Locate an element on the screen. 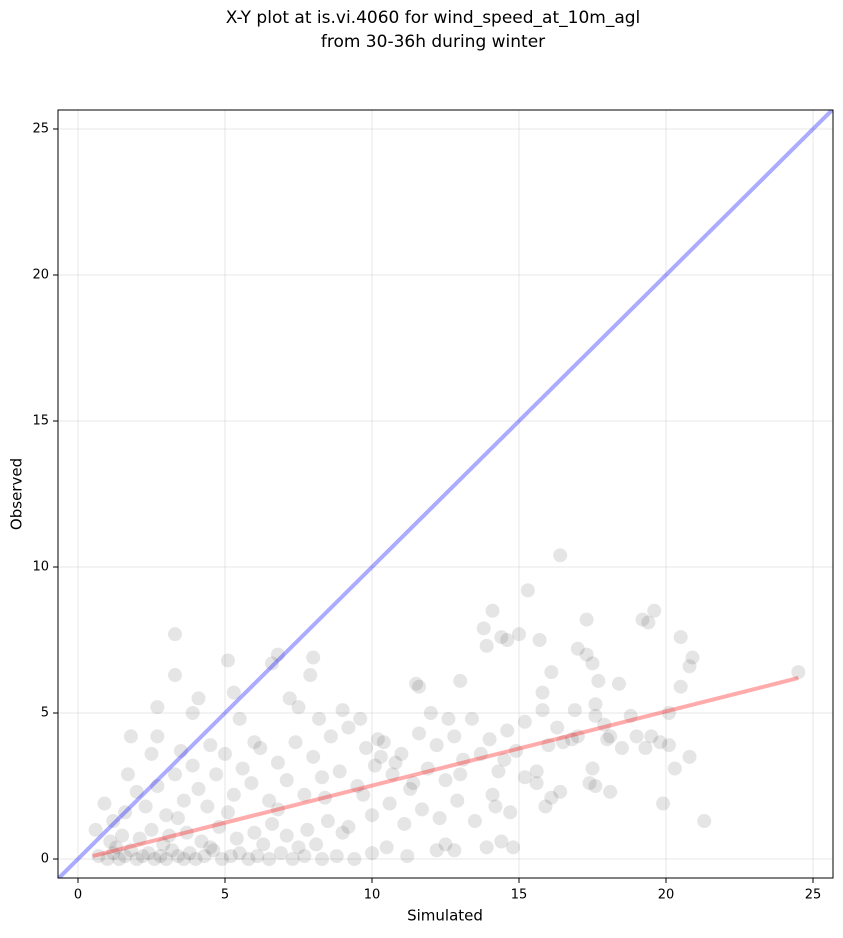 This screenshot has width=843, height=938. x-tick-label: 5 is located at coordinates (225, 895).